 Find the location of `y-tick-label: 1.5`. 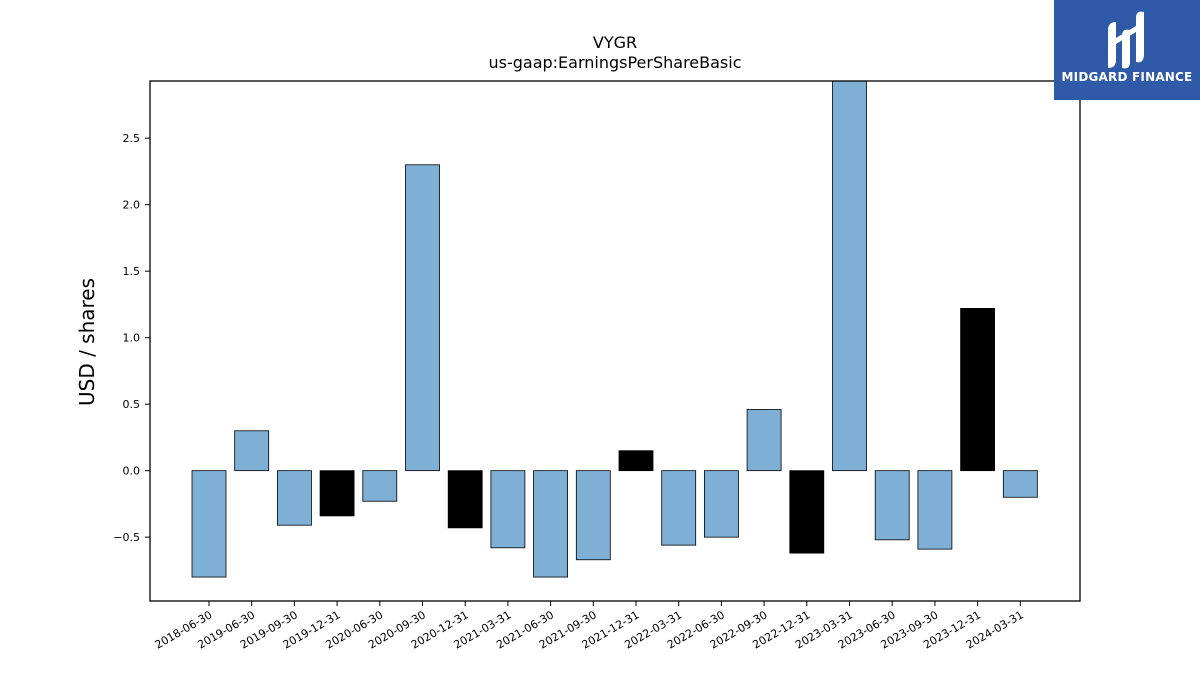

y-tick-label: 1.5 is located at coordinates (132, 271).